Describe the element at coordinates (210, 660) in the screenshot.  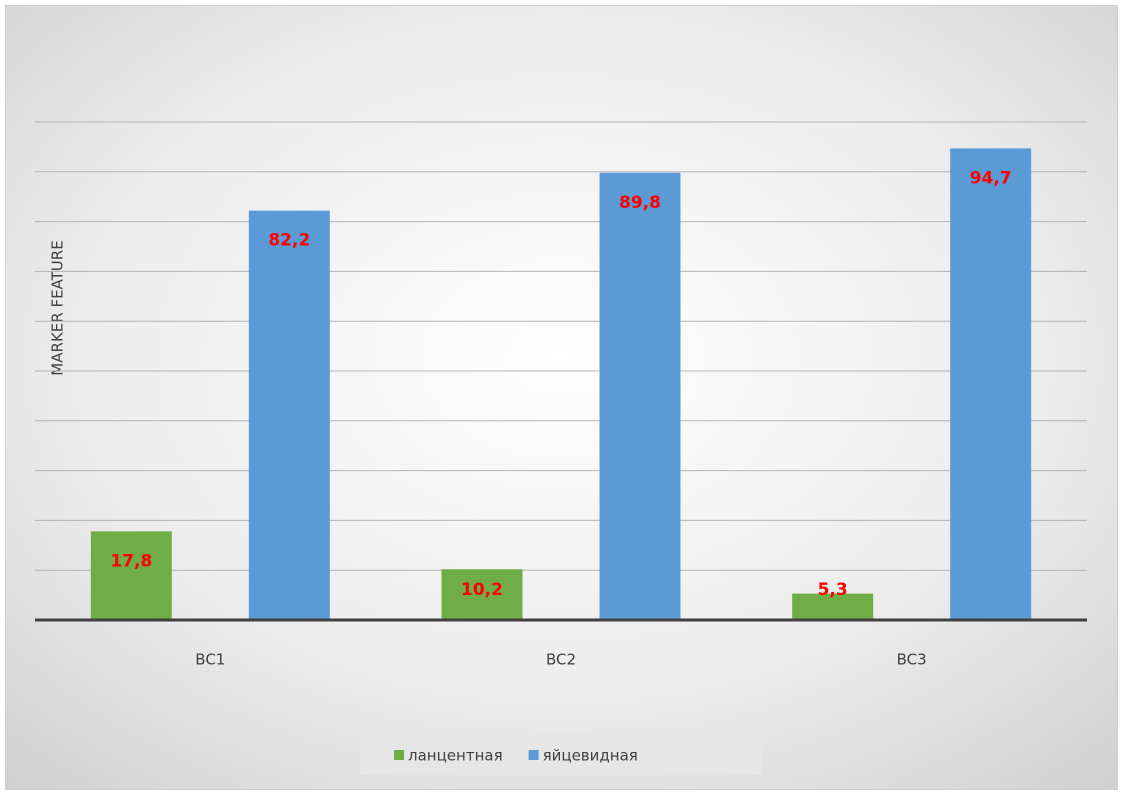
I see `x-tick-label: BC1` at that location.